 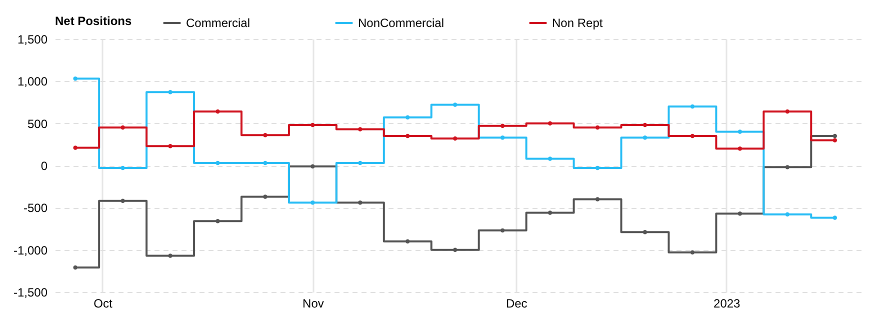 What do you see at coordinates (35, 208) in the screenshot?
I see `y-tick-label: -500` at bounding box center [35, 208].